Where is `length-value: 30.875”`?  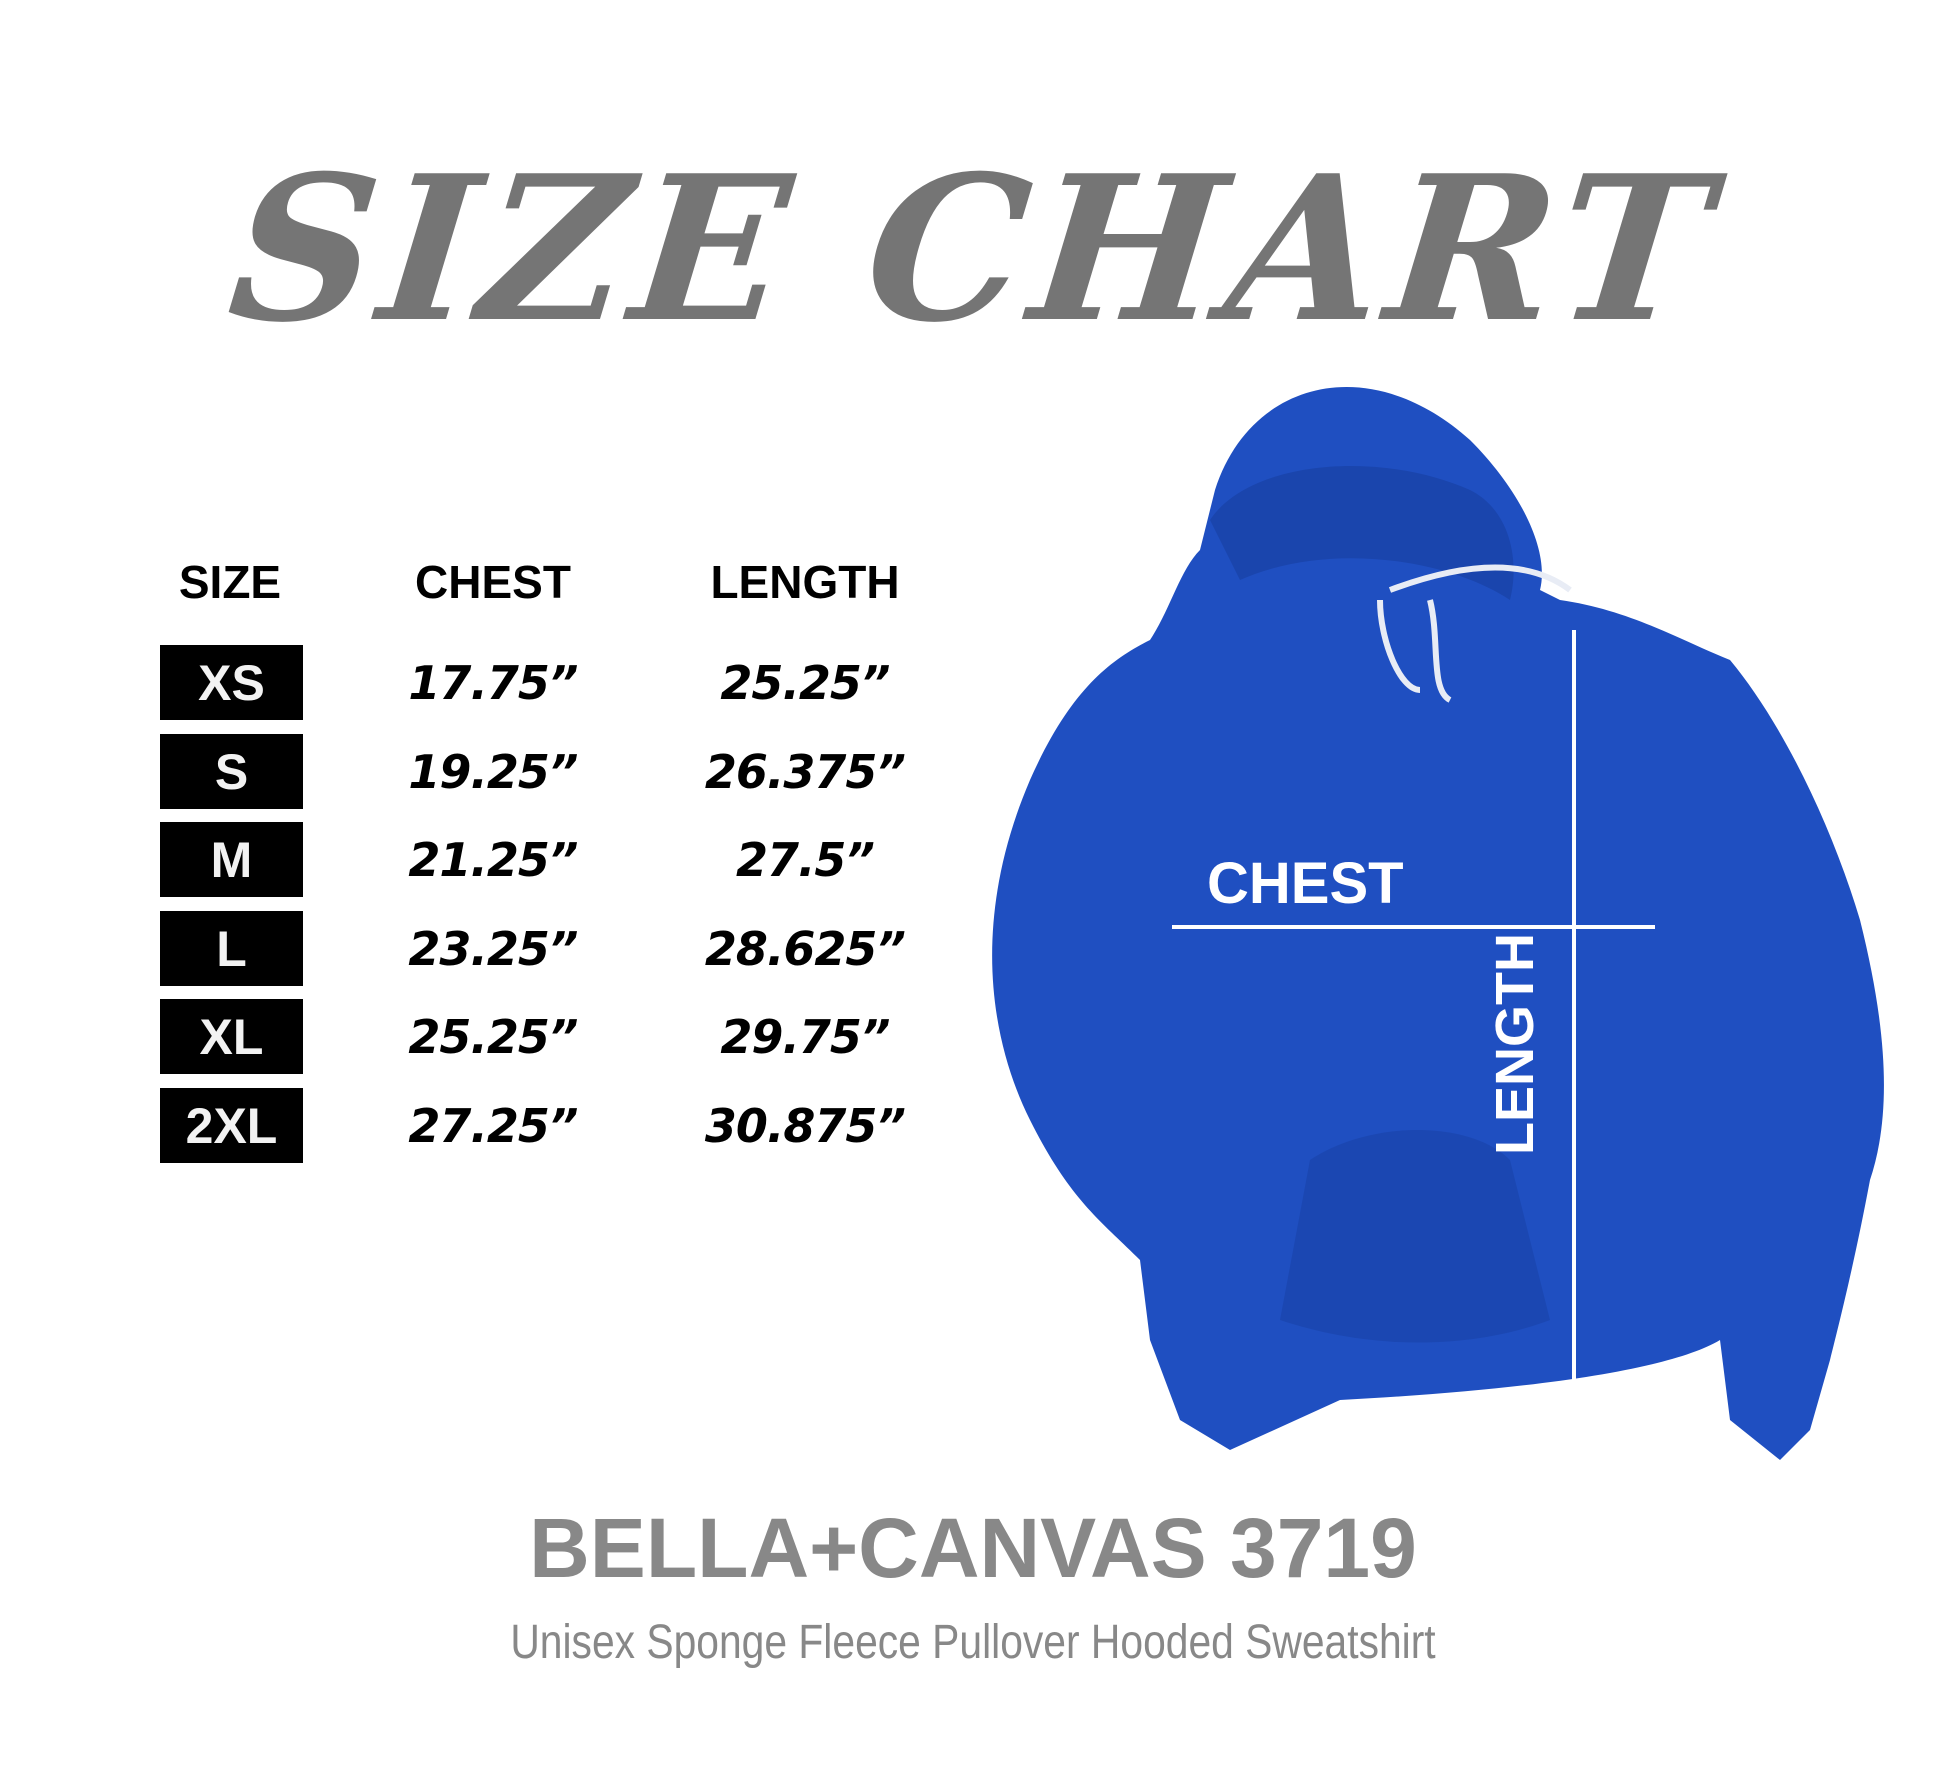 length-value: 30.875” is located at coordinates (805, 1125).